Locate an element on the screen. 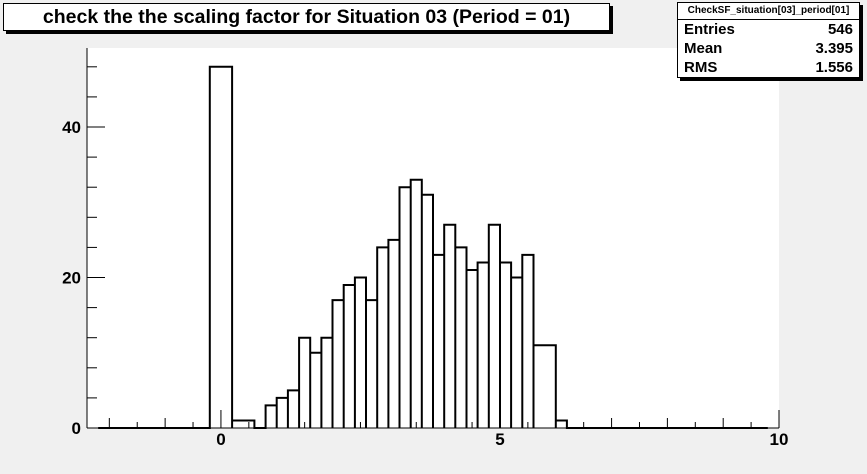 Image resolution: width=867 pixels, height=474 pixels. stats-label-entries: Entries is located at coordinates (709, 29).